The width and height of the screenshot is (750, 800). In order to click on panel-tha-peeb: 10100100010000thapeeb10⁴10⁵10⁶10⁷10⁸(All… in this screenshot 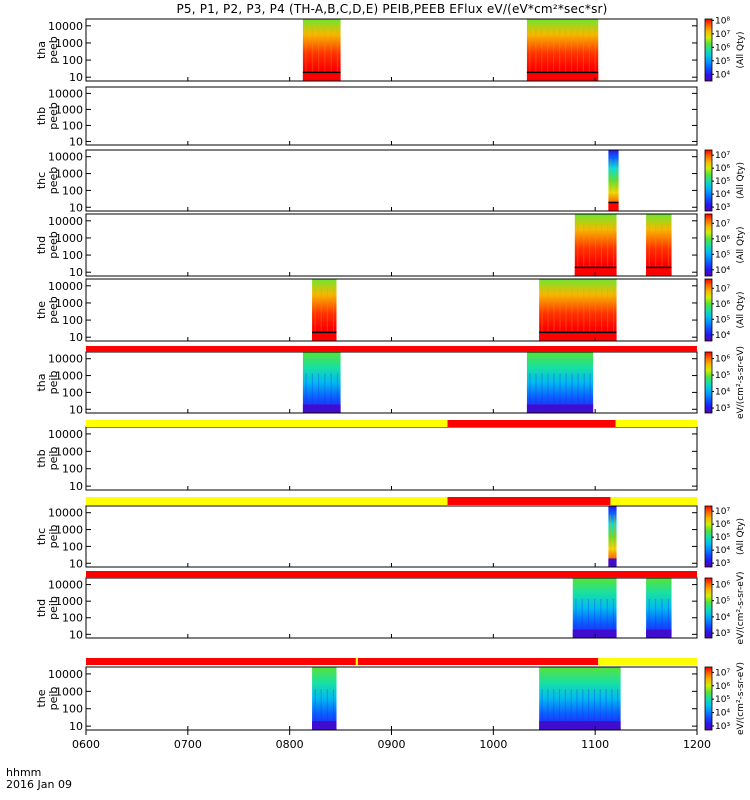, I will do `click(390, 50)`.